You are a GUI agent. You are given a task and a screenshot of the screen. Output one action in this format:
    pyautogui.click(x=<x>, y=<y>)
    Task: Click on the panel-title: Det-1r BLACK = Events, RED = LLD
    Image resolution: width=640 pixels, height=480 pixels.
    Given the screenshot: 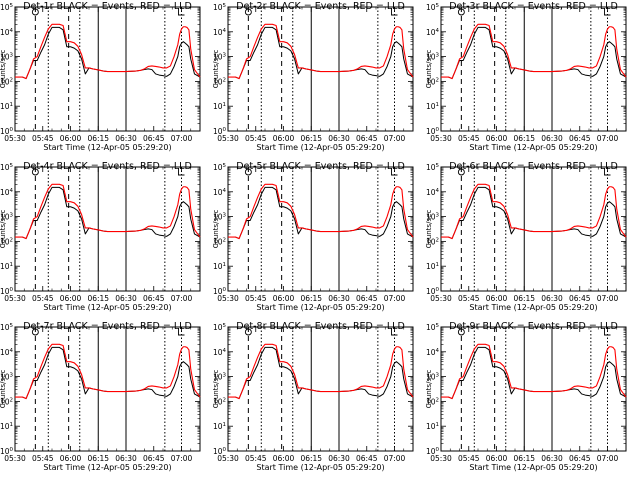 What is the action you would take?
    pyautogui.click(x=107, y=6)
    